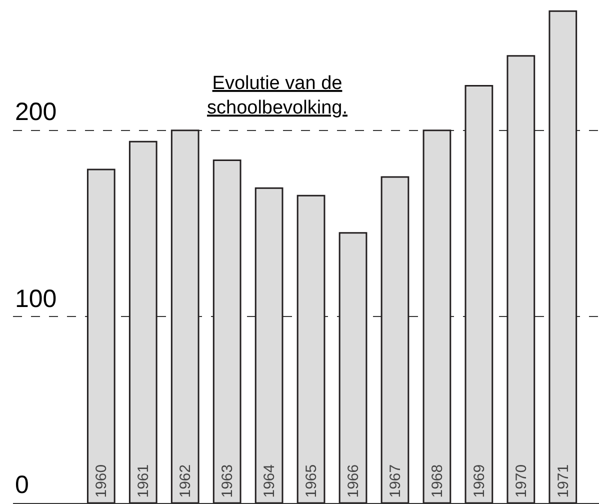  I want to click on y-tick-label: 100, so click(36, 299).